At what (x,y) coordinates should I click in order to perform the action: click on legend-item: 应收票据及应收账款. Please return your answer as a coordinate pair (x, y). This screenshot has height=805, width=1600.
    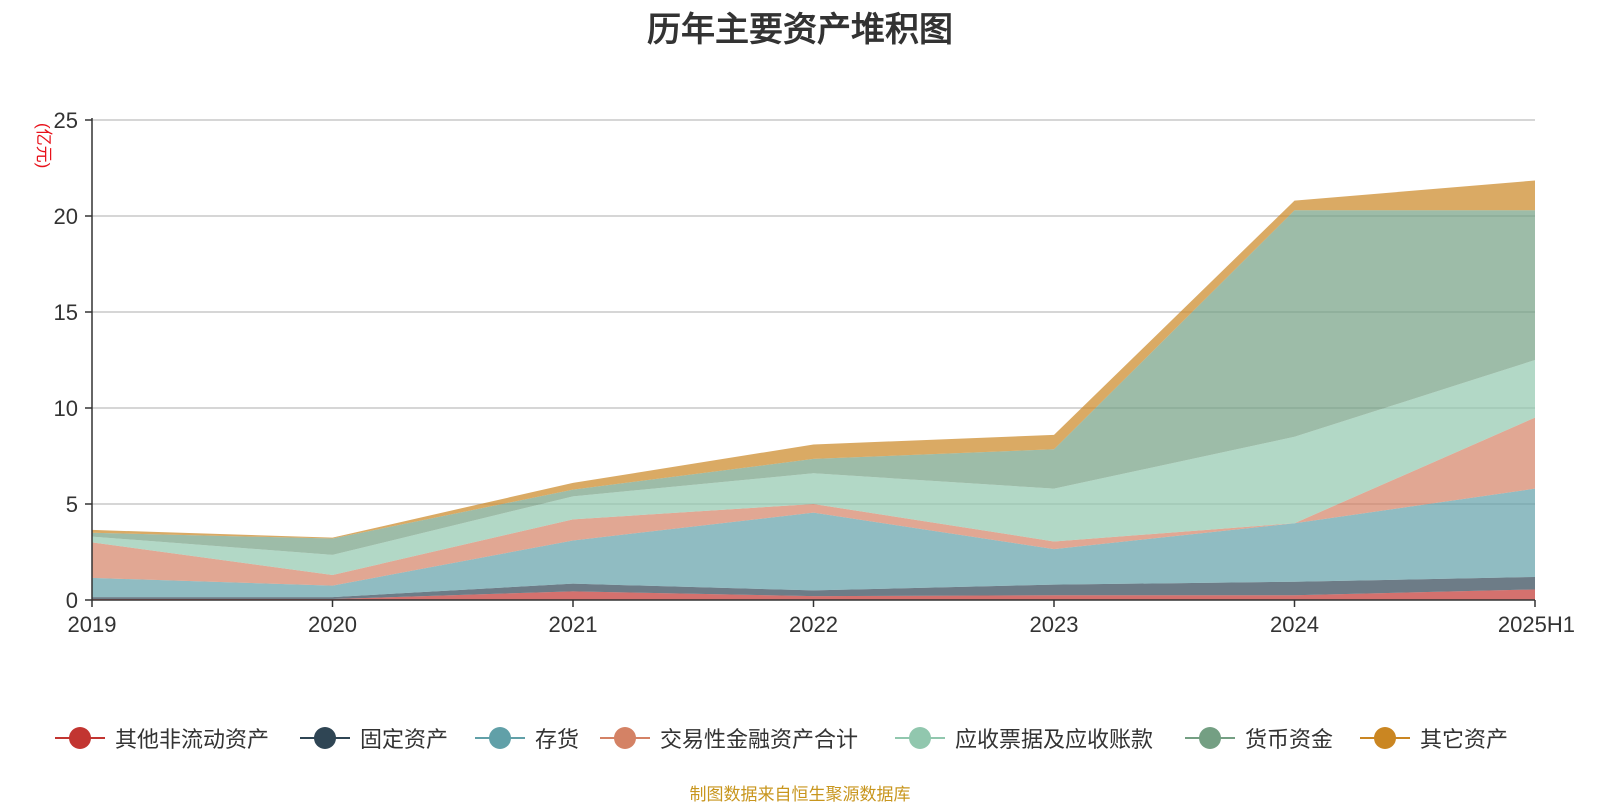
    Looking at the image, I should click on (1024, 738).